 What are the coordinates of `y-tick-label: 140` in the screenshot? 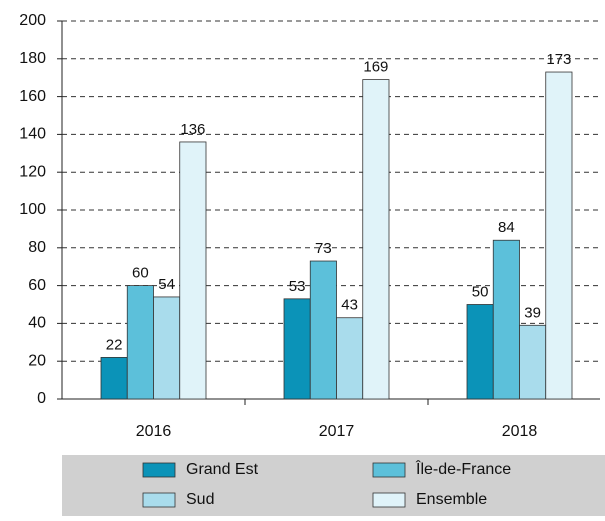 It's located at (32, 134).